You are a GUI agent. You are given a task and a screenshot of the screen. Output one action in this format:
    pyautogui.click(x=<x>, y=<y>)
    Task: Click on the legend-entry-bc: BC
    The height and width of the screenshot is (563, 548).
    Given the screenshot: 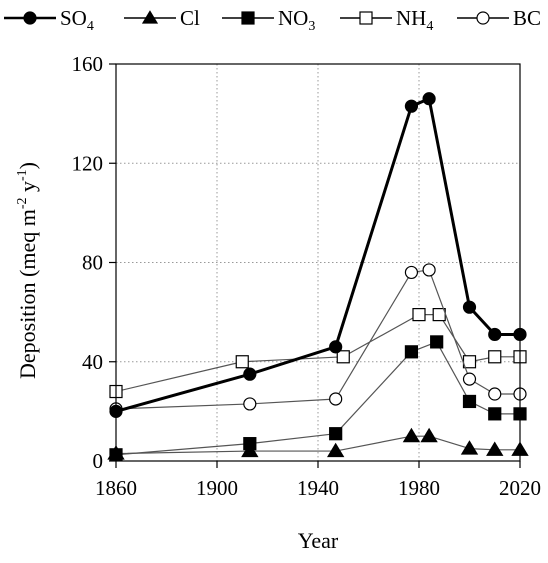 What is the action you would take?
    pyautogui.click(x=499, y=18)
    